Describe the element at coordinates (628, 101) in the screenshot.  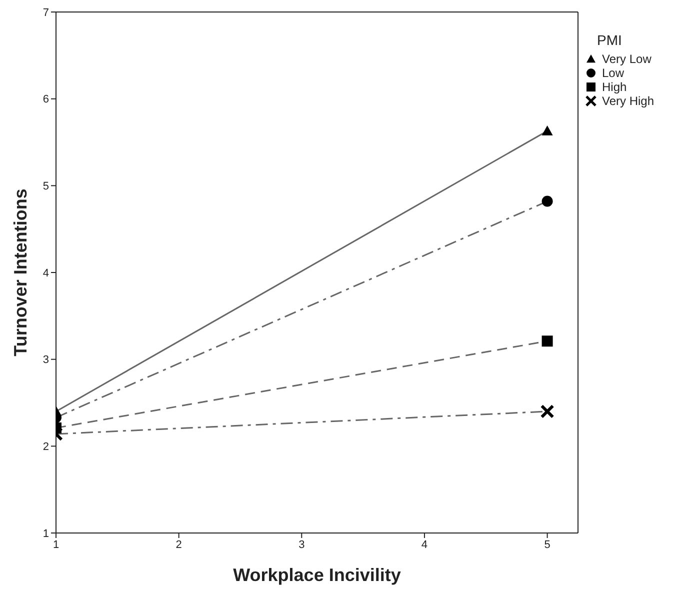
I see `legend-label: Very High` at that location.